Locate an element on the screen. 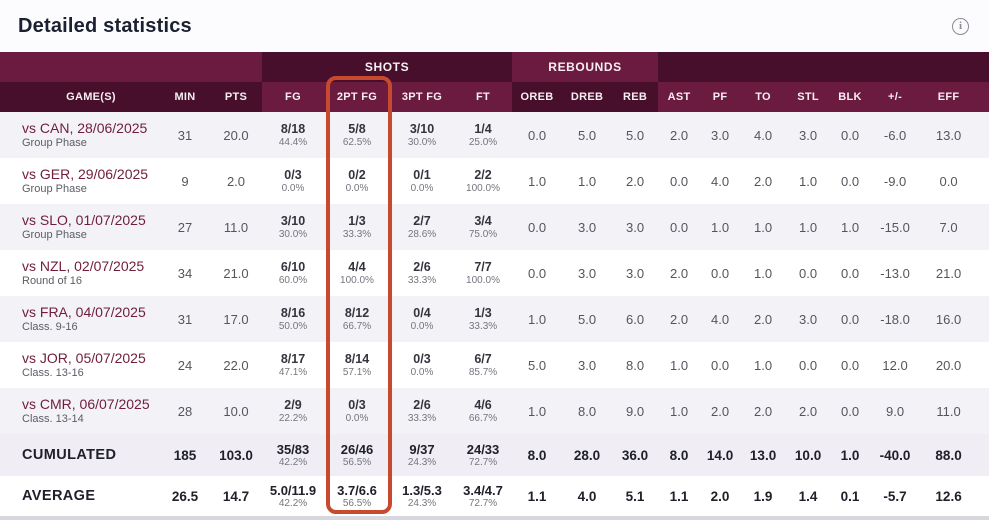 The width and height of the screenshot is (989, 520). stat-cell-dreb: 3.0 is located at coordinates (587, 365).